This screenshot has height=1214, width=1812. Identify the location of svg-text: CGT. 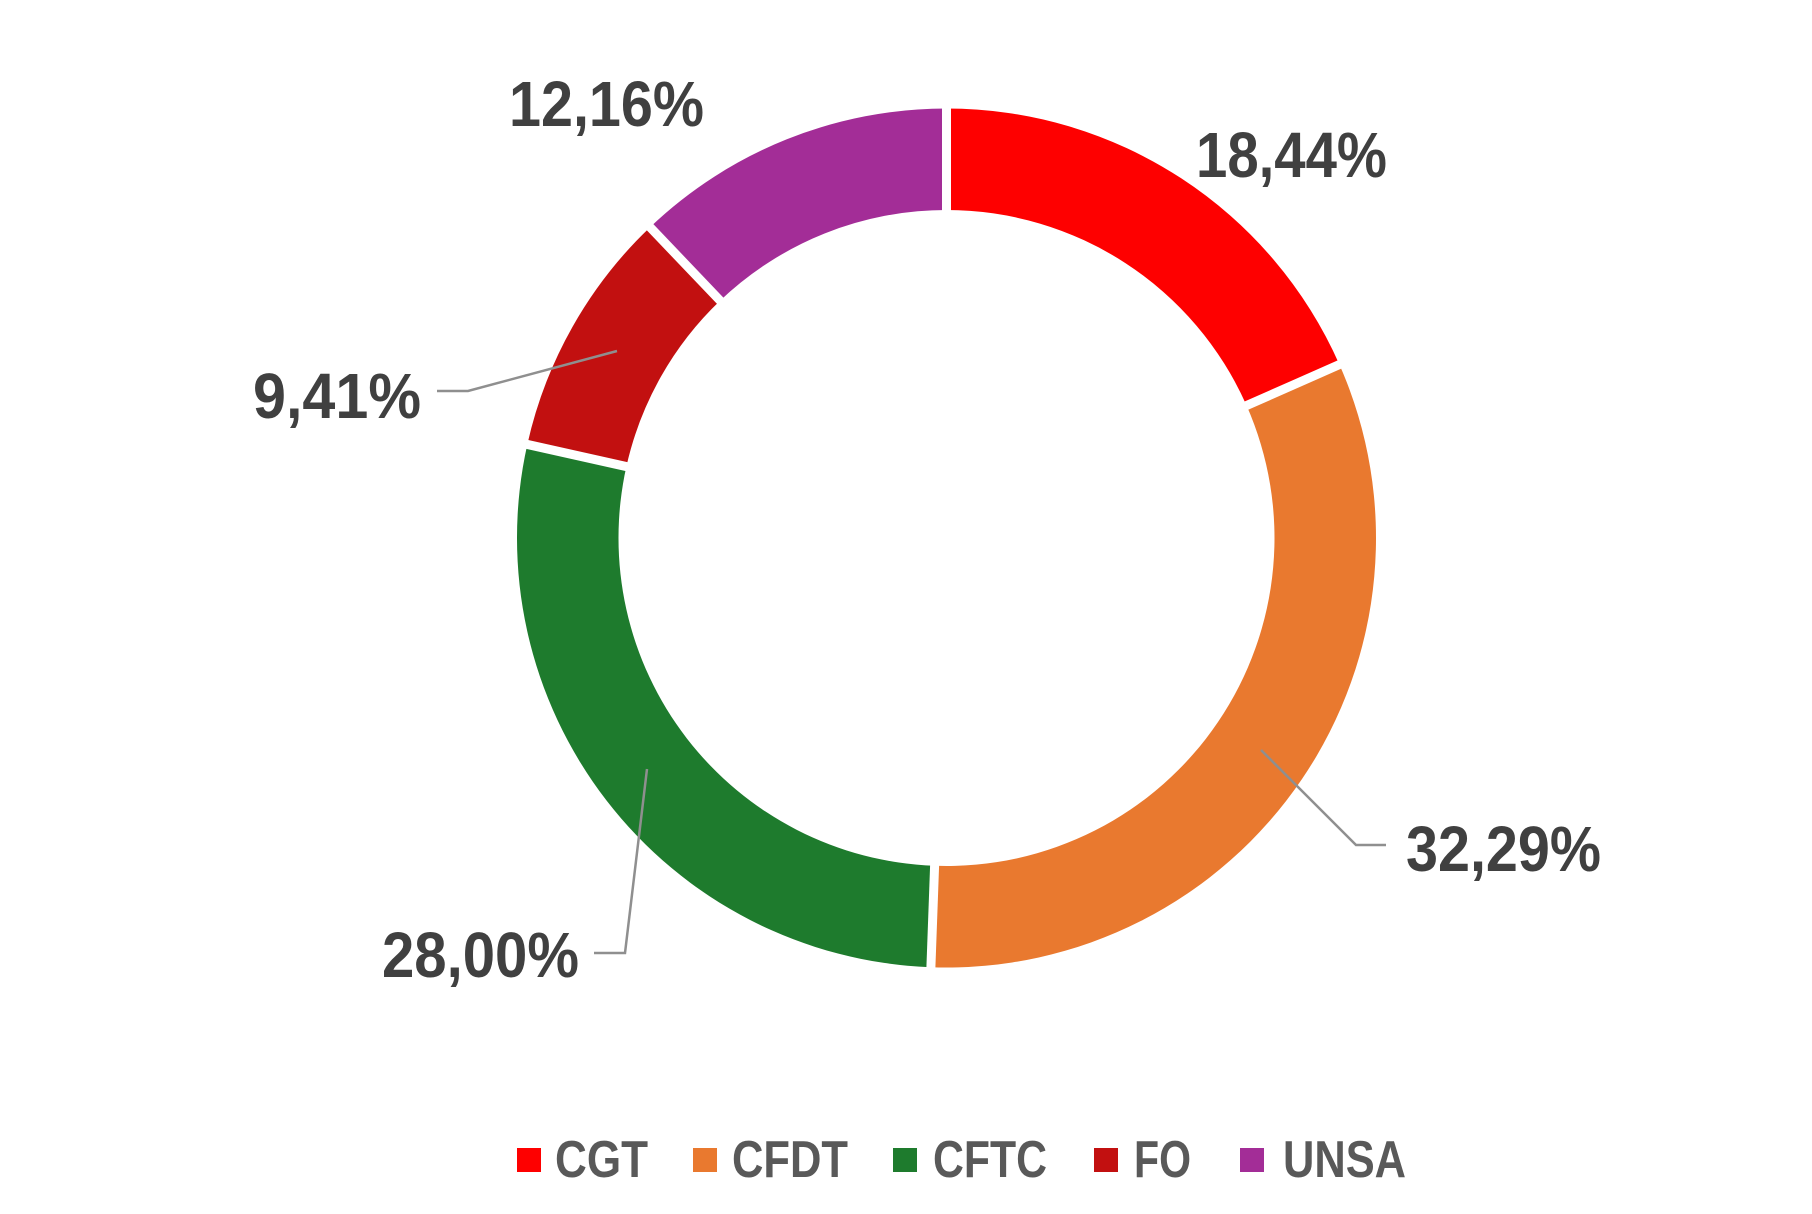
(601, 1160).